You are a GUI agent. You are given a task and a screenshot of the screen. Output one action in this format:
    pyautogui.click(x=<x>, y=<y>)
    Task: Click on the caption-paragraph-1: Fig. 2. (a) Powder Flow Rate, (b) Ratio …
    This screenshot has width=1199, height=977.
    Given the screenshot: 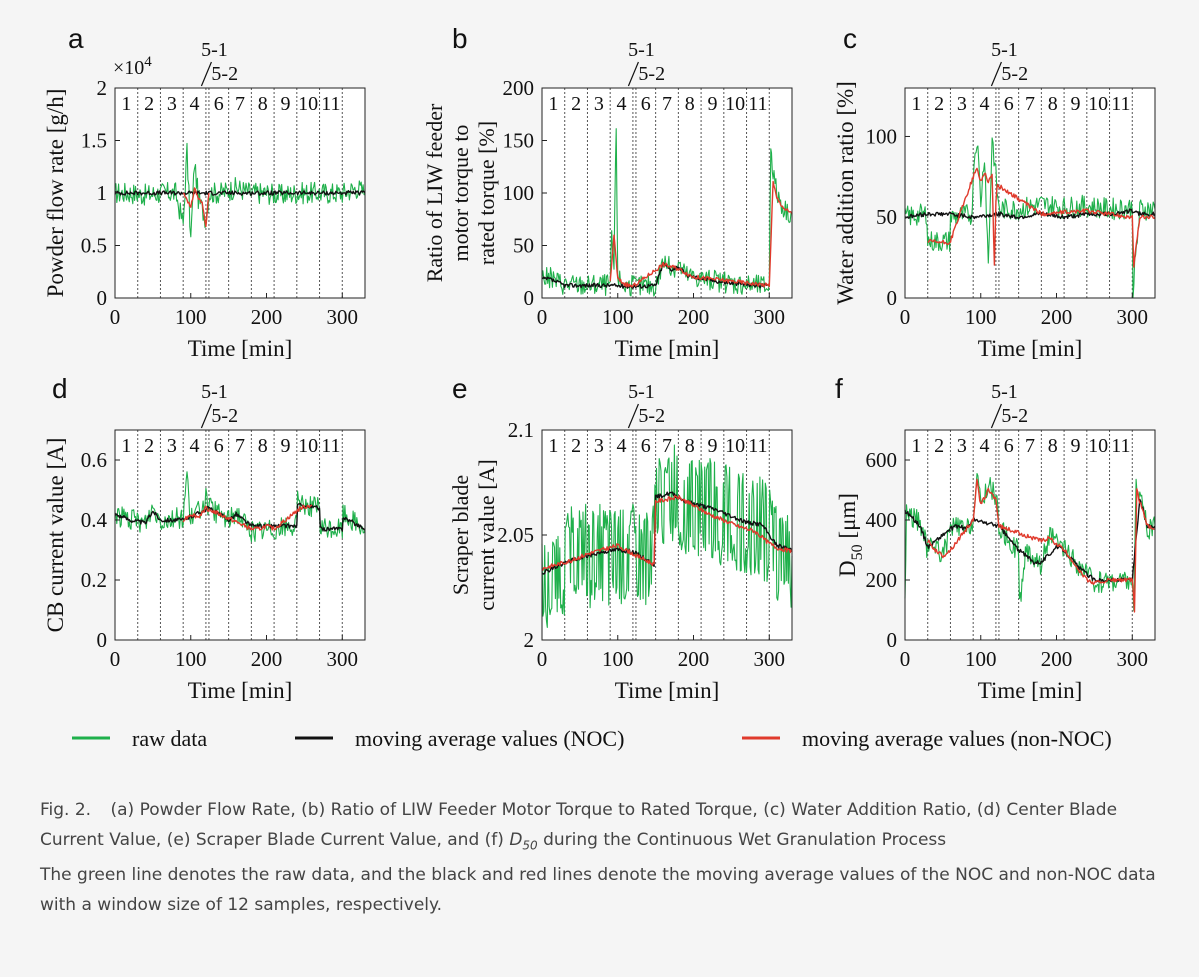 What is the action you would take?
    pyautogui.click(x=605, y=827)
    